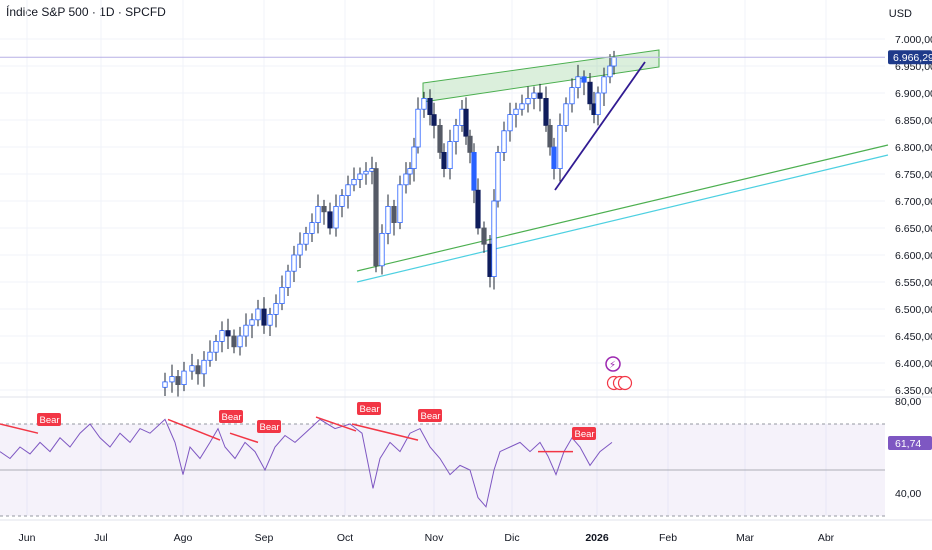  What do you see at coordinates (913, 175) in the screenshot?
I see `price-tick-label: 6.750,00` at bounding box center [913, 175].